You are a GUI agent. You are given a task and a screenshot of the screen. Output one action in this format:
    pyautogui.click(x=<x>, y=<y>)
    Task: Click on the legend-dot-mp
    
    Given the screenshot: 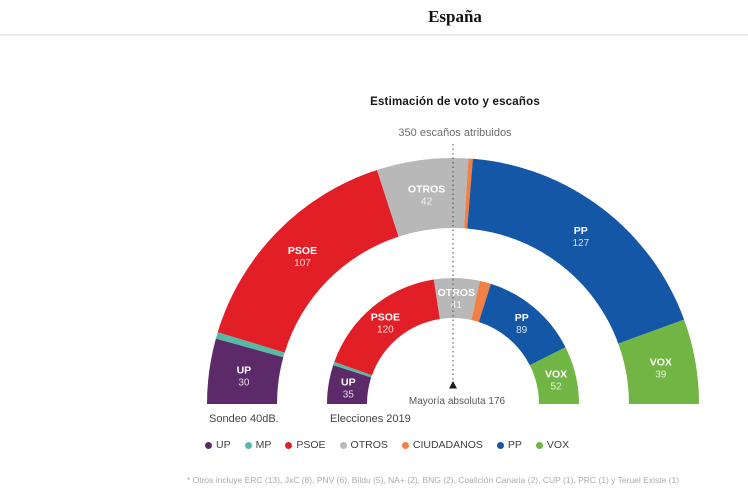 What is the action you would take?
    pyautogui.click(x=248, y=445)
    